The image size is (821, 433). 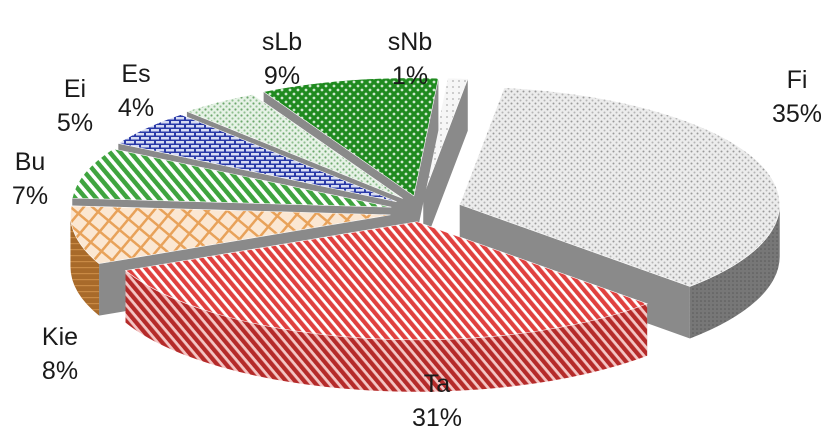 I want to click on slice-side-fi, so click(x=734, y=271).